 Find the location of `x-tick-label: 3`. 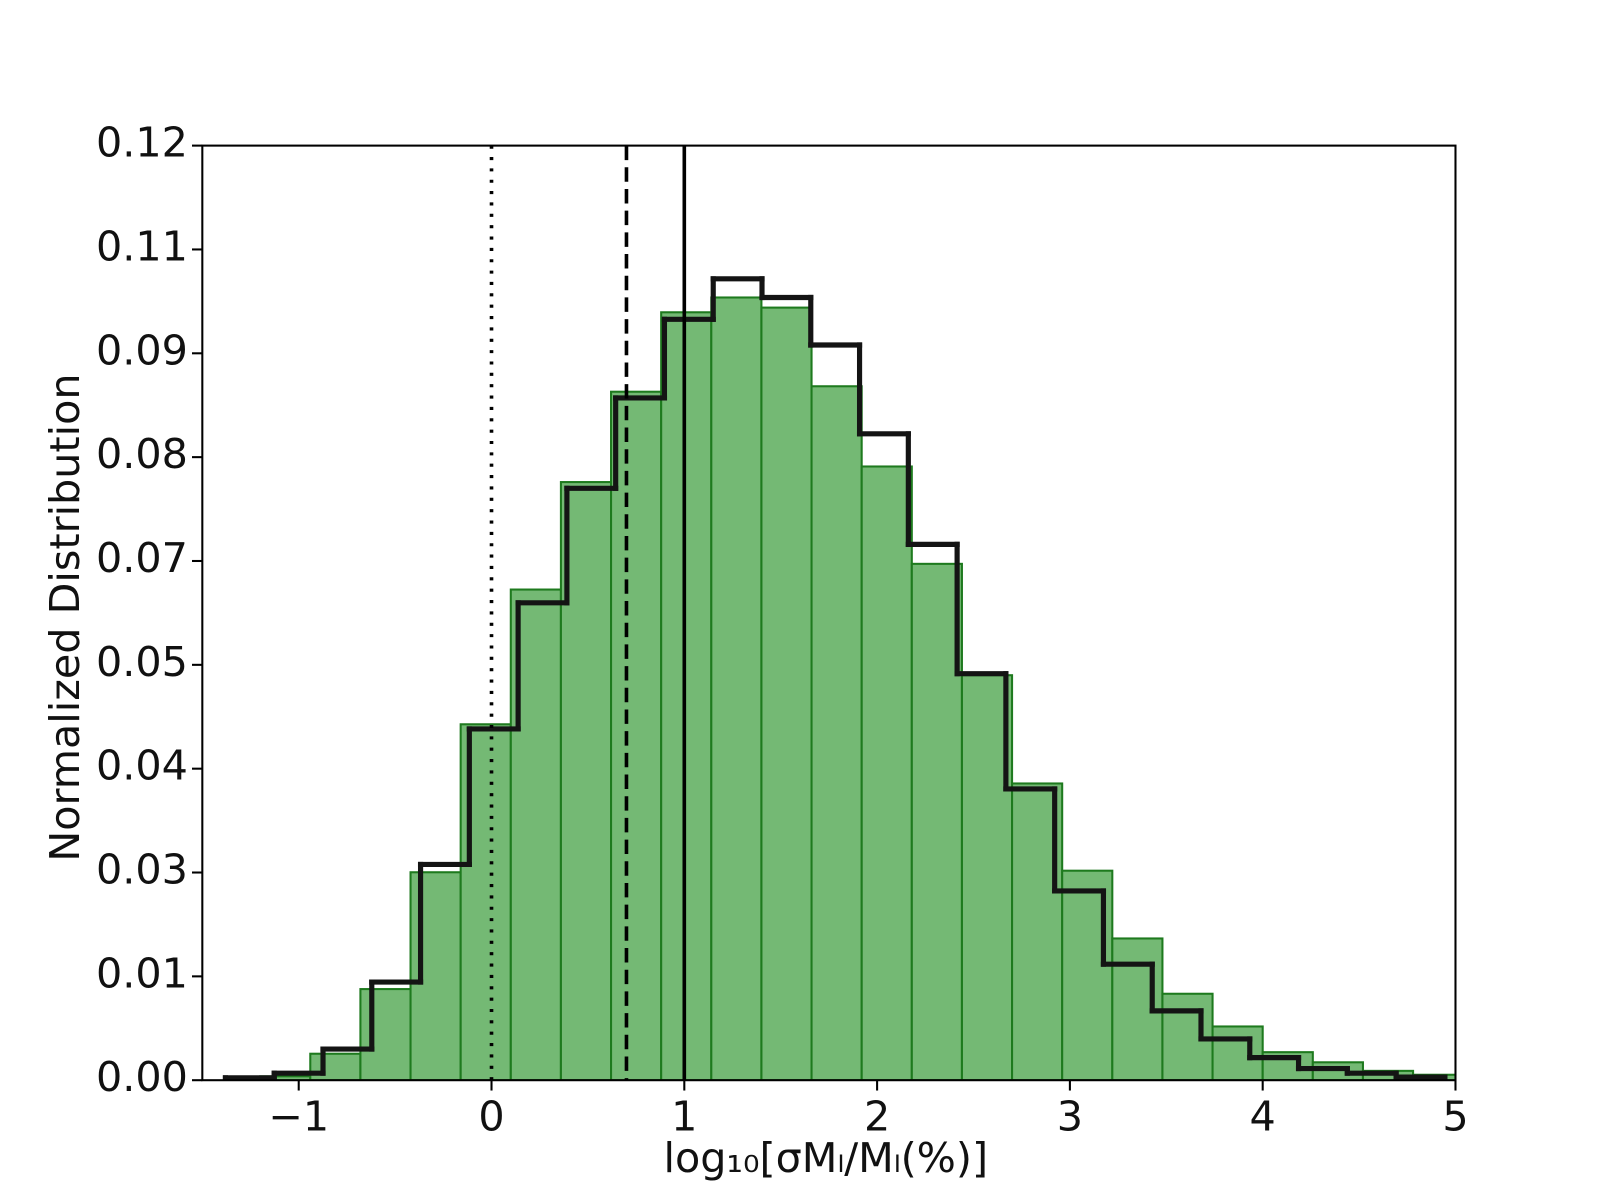

x-tick-label: 3 is located at coordinates (1070, 1116).